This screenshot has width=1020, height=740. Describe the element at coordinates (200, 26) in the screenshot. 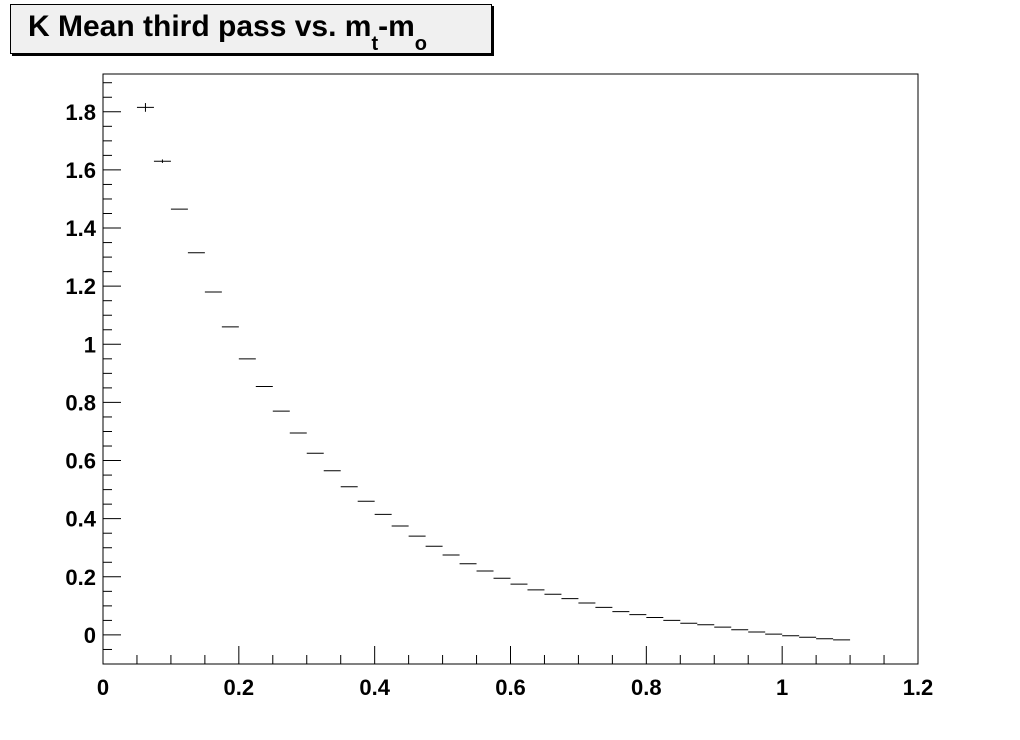

I see `title-main: K Mean third pass vs. m` at that location.